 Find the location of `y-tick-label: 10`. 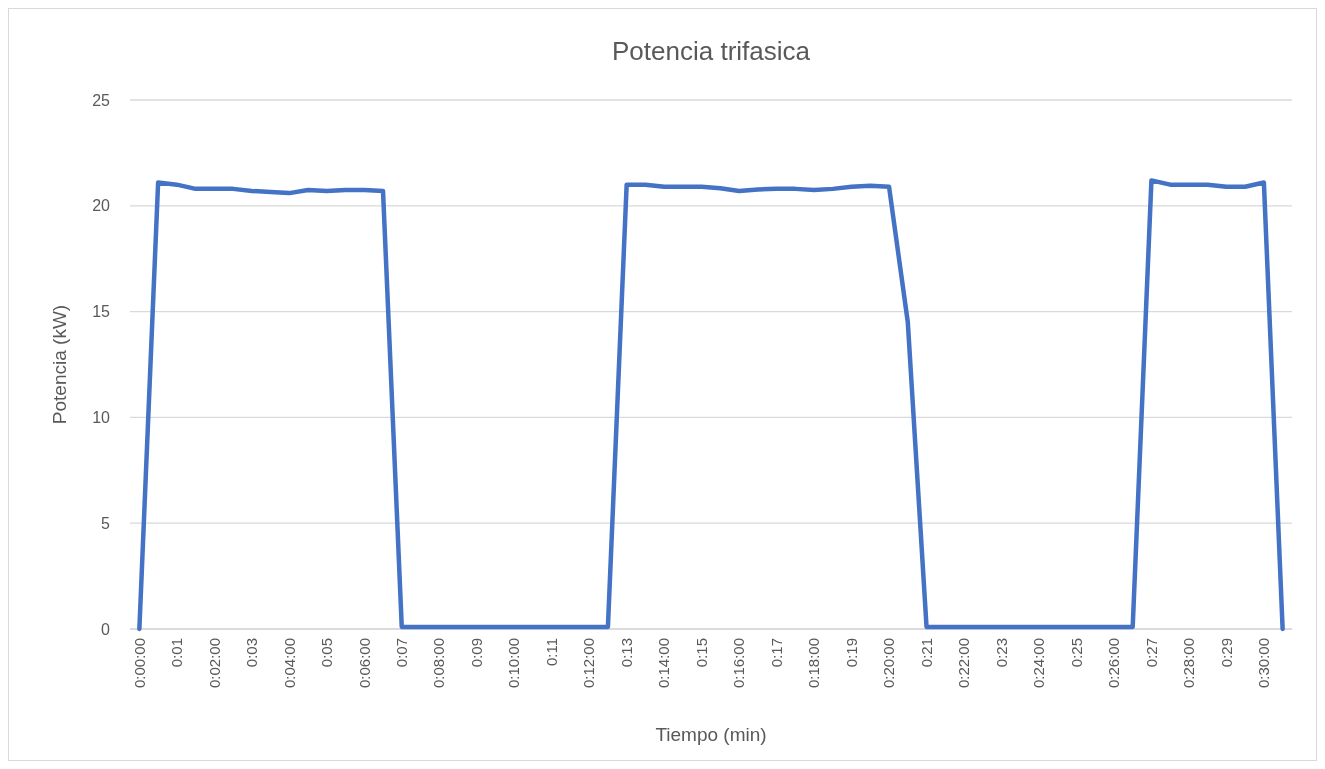

y-tick-label: 10 is located at coordinates (101, 417).